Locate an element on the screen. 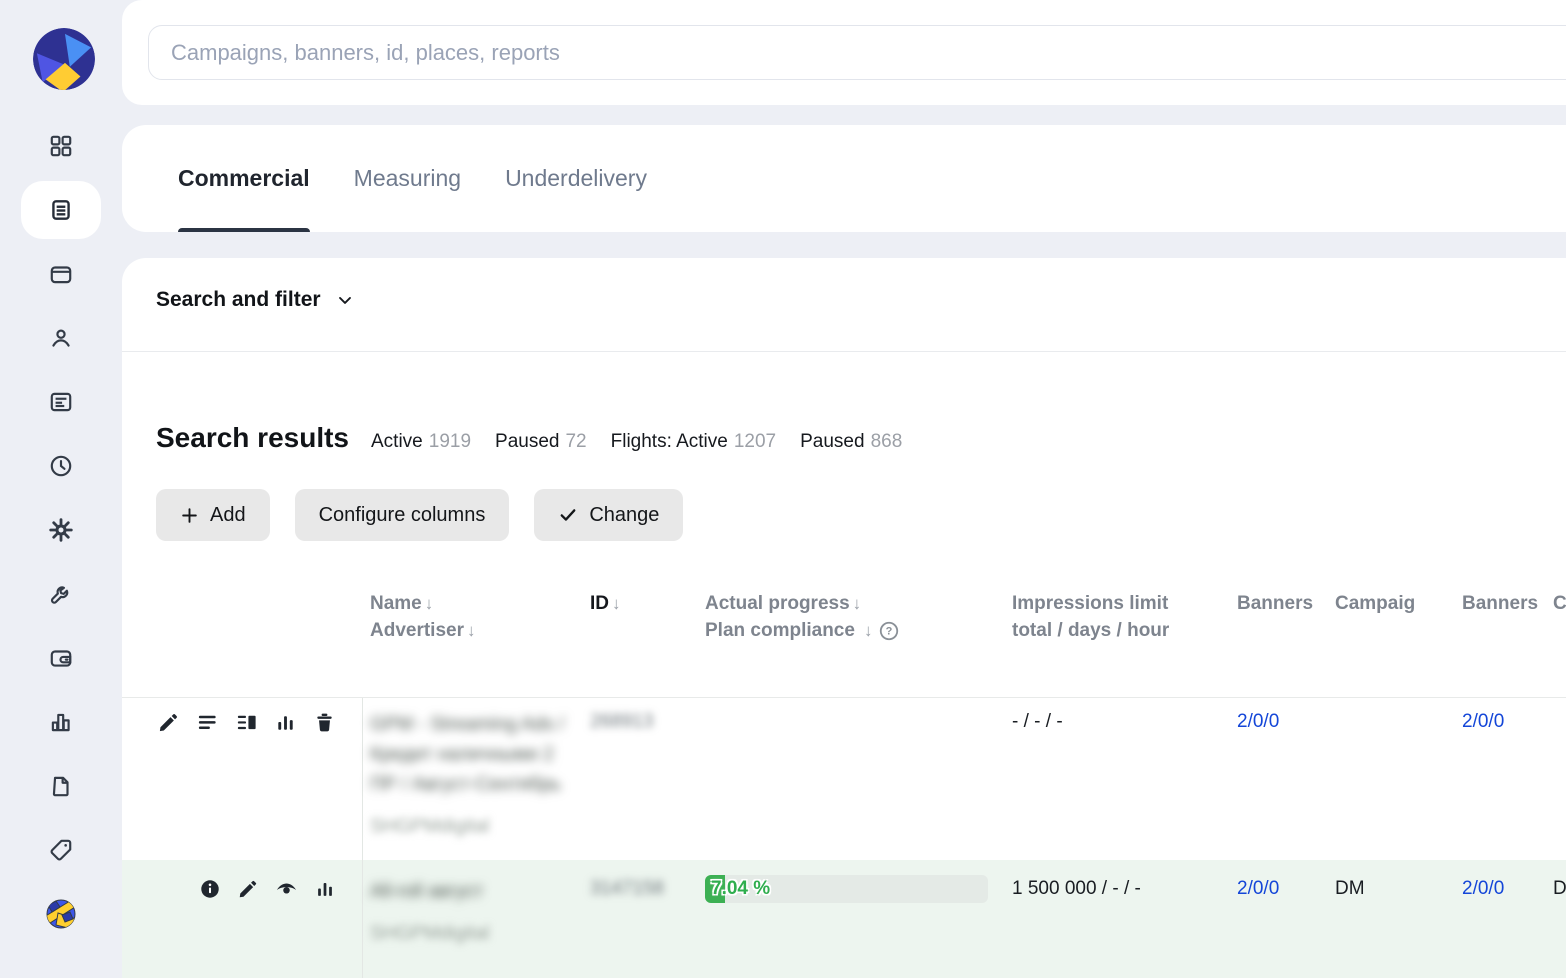 The height and width of the screenshot is (978, 1566). search-and-filter-toggle: Search and filter is located at coordinates (255, 300).